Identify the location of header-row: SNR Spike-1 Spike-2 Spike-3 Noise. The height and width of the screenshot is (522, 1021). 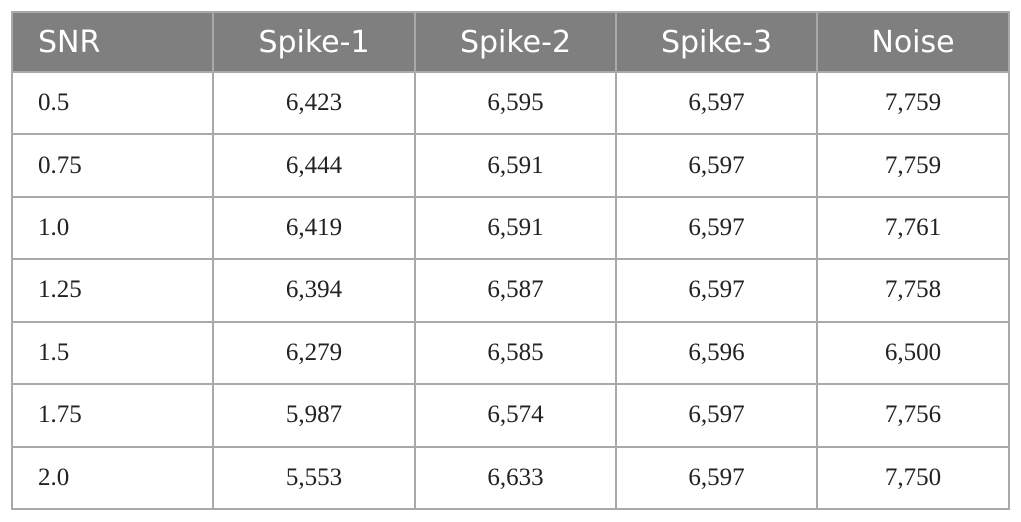
(510, 42).